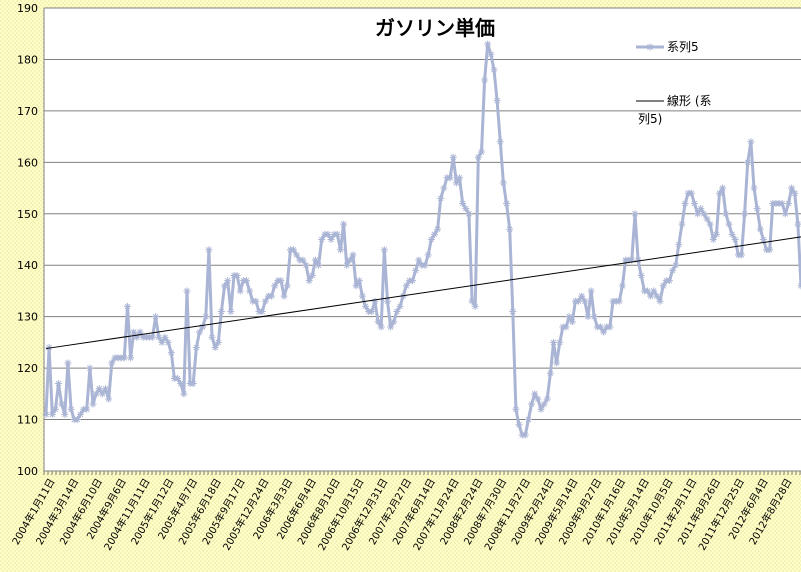 Image resolution: width=801 pixels, height=572 pixels. What do you see at coordinates (27, 162) in the screenshot?
I see `y-tick-label: 160` at bounding box center [27, 162].